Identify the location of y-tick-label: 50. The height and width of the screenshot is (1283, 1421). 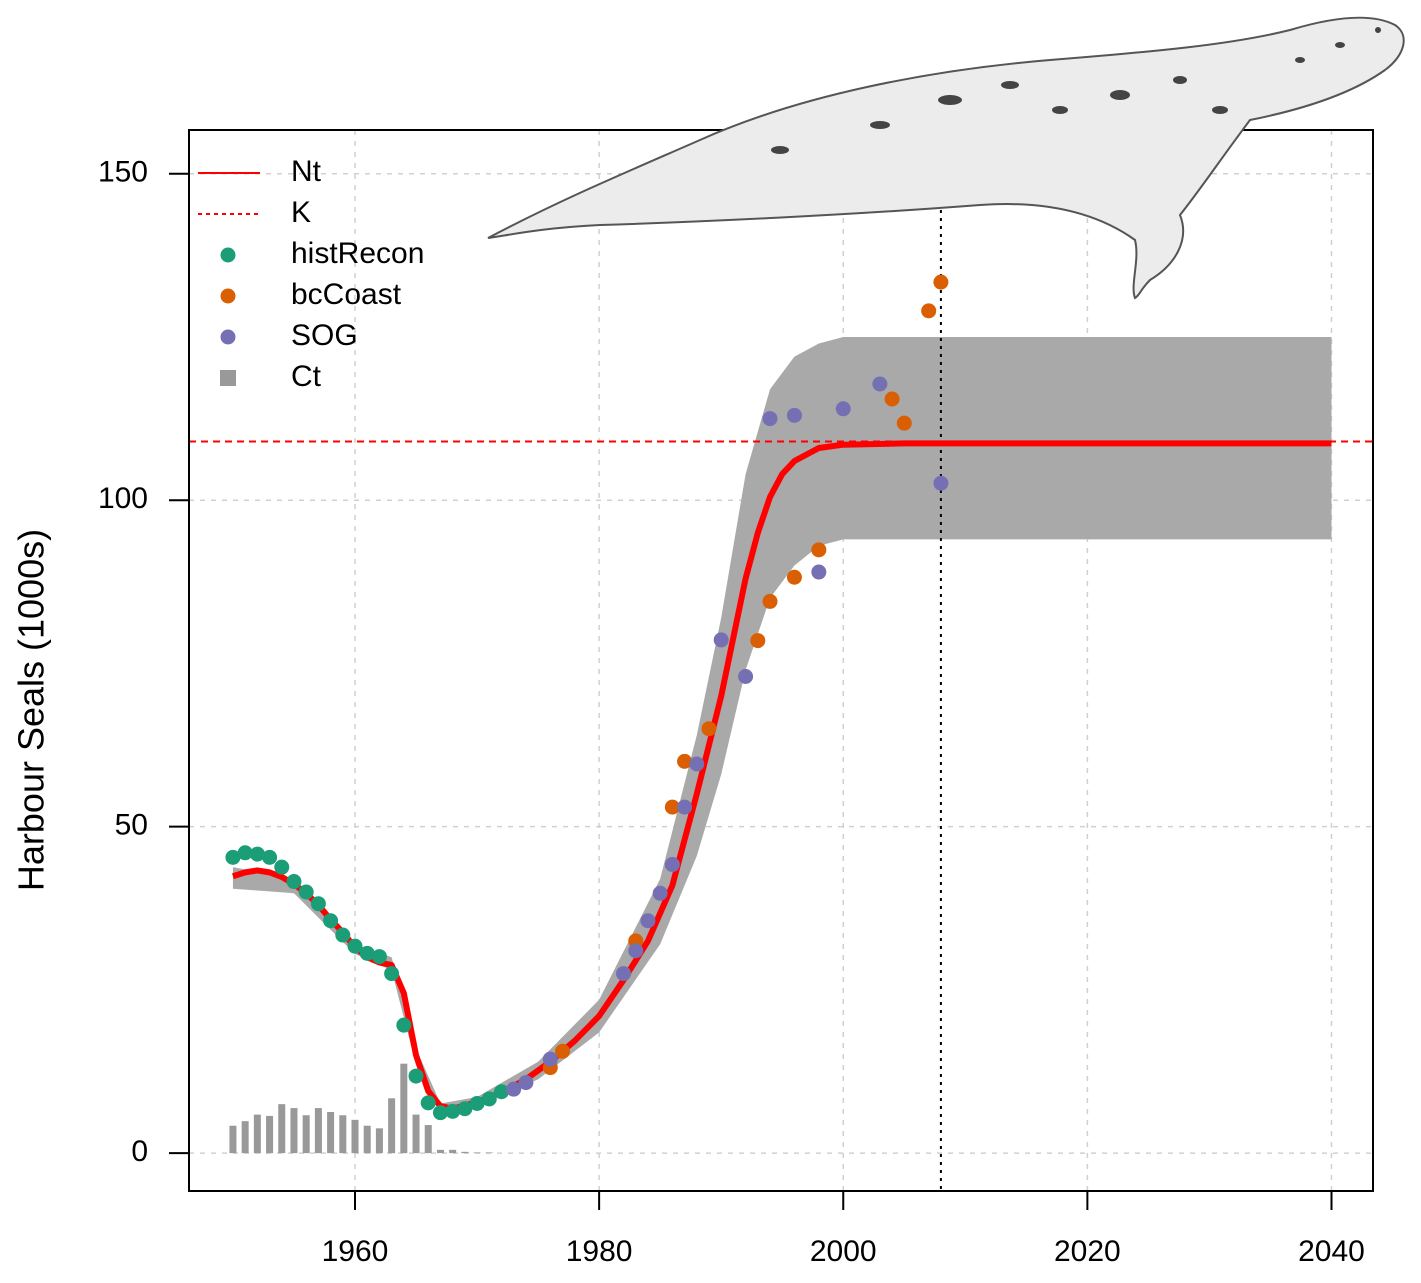
(131, 825).